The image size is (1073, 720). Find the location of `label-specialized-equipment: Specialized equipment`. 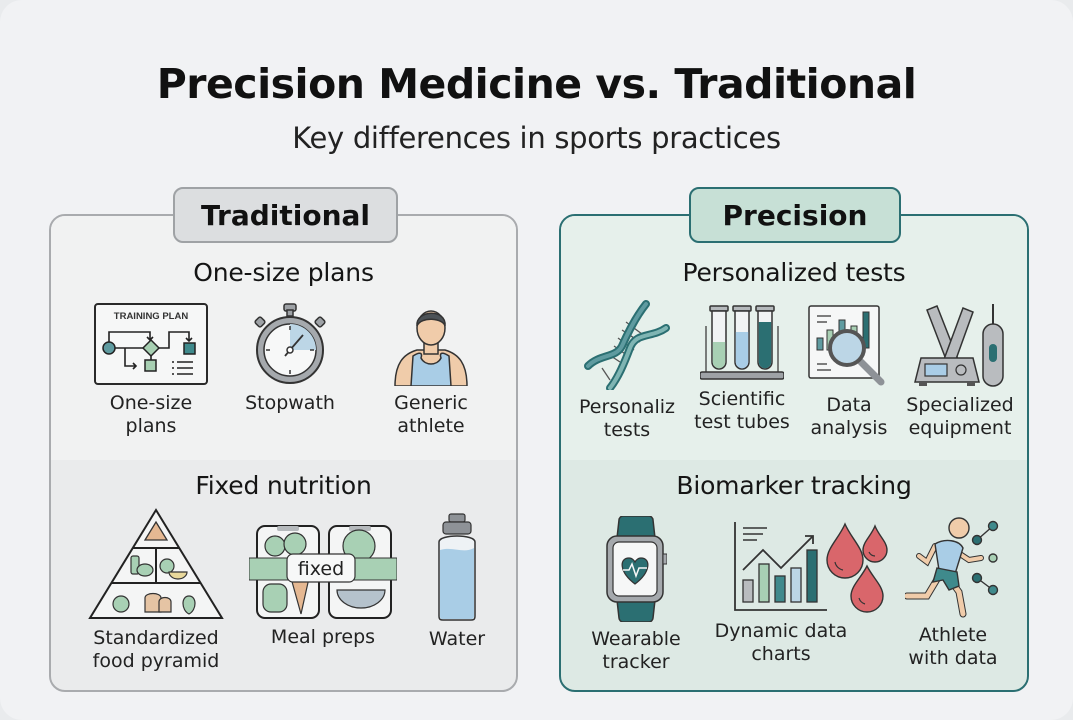

label-specialized-equipment: Specialized equipment is located at coordinates (960, 416).